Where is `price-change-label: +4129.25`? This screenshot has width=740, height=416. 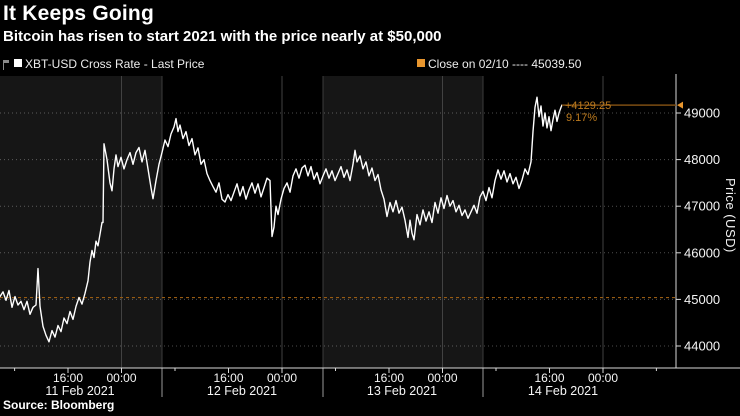 price-change-label: +4129.25 is located at coordinates (588, 106).